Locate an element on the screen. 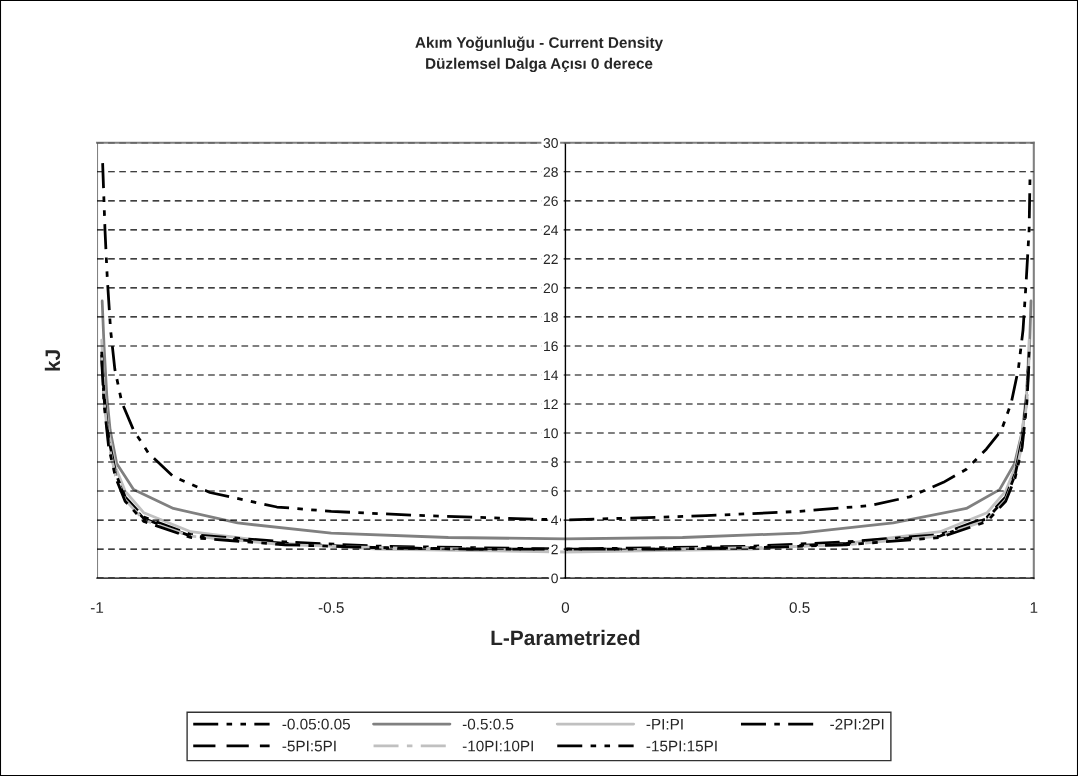  y-tick-label: 16 is located at coordinates (551, 346).